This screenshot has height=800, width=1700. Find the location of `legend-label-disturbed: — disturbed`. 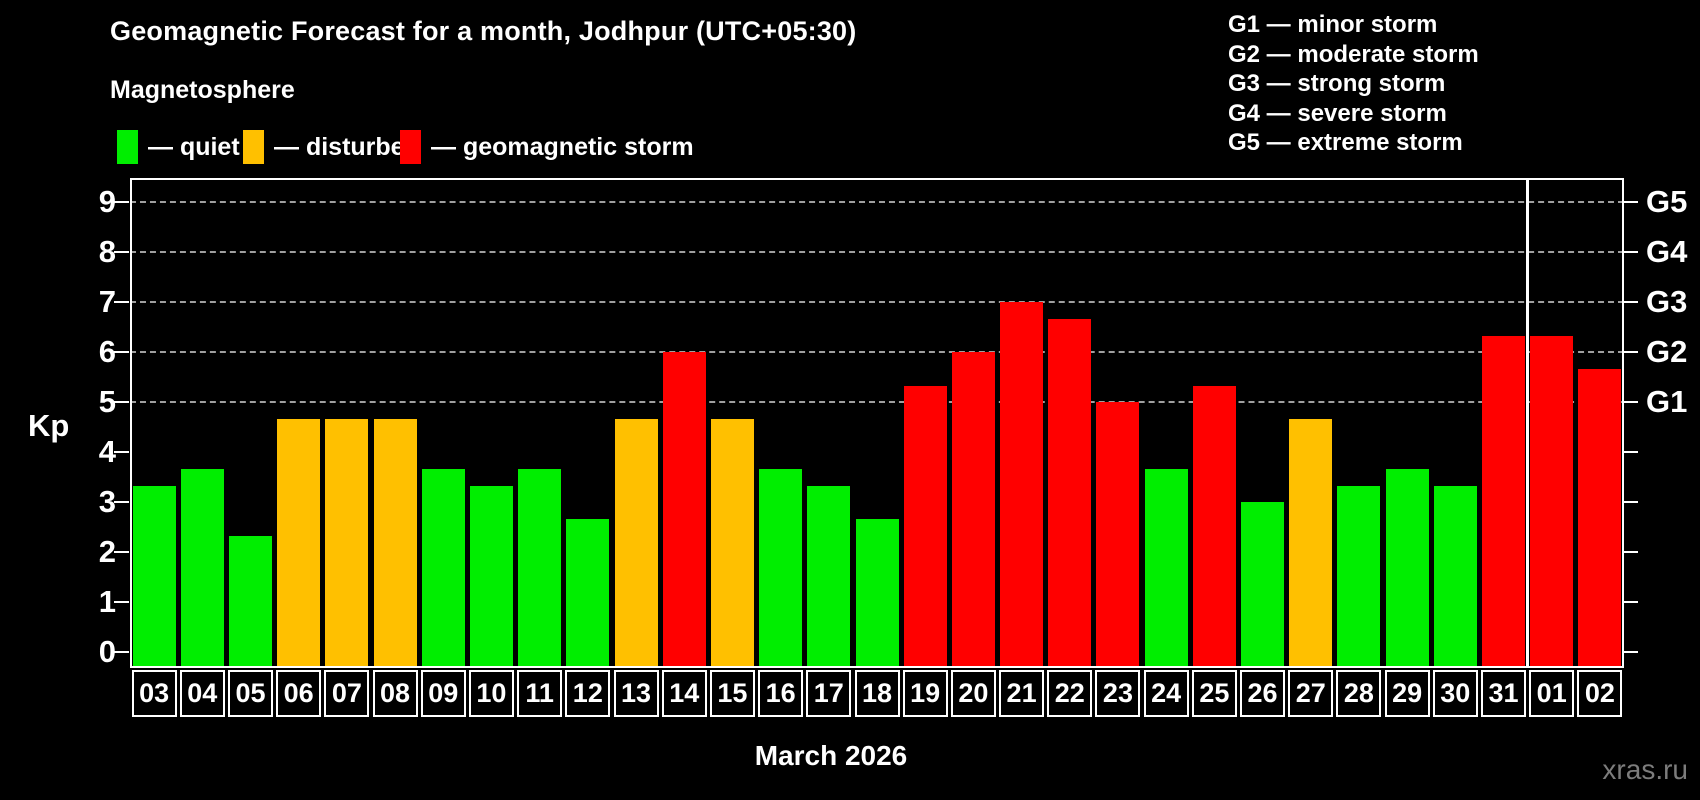

legend-label-disturbed: — disturbed is located at coordinates (347, 146).